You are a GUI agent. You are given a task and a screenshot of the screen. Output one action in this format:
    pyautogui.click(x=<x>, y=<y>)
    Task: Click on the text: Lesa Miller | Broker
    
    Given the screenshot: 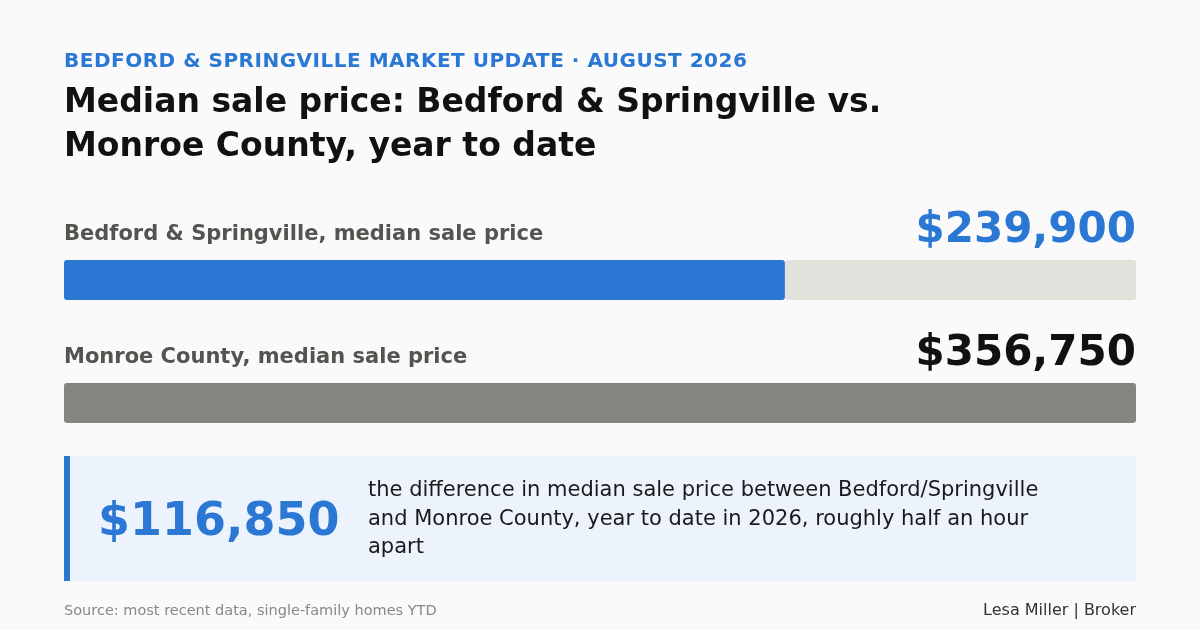 What is the action you would take?
    pyautogui.click(x=1060, y=609)
    